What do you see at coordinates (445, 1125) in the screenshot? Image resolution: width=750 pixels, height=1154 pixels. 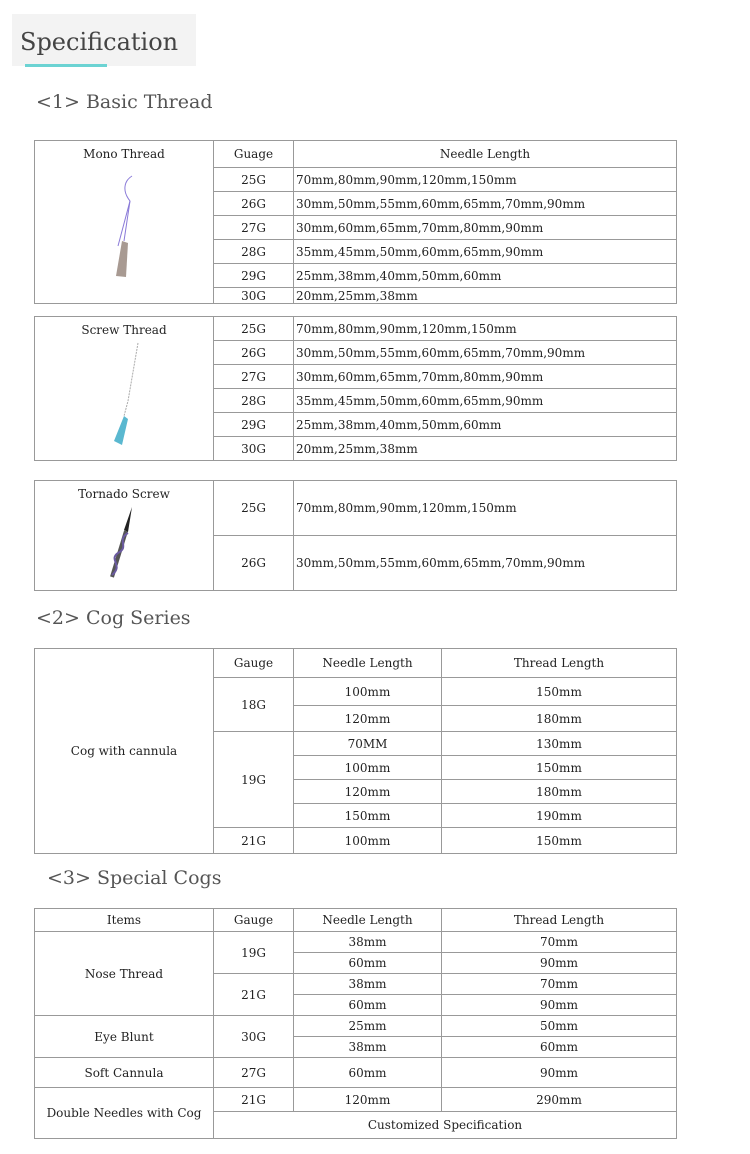 I see `customized-specification: Customized Specification` at bounding box center [445, 1125].